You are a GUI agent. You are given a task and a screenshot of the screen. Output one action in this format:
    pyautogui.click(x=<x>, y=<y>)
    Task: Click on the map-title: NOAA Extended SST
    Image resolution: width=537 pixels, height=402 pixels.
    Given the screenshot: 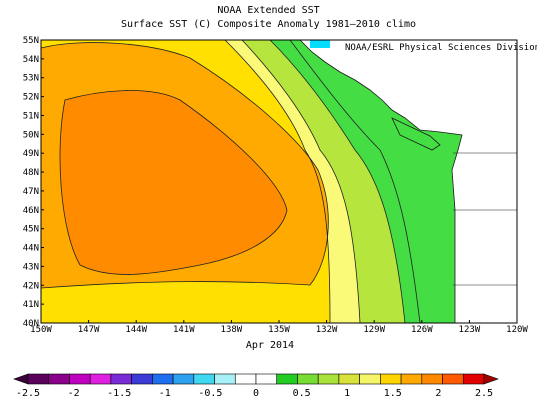 What is the action you would take?
    pyautogui.click(x=268, y=10)
    